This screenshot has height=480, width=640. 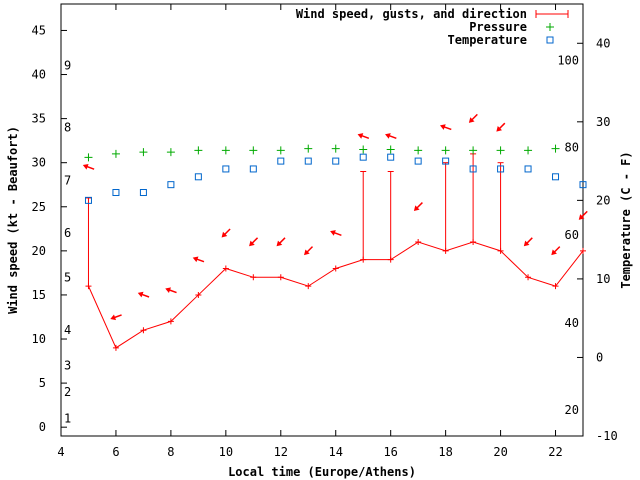 I want to click on legend-key-temperature, so click(x=550, y=40).